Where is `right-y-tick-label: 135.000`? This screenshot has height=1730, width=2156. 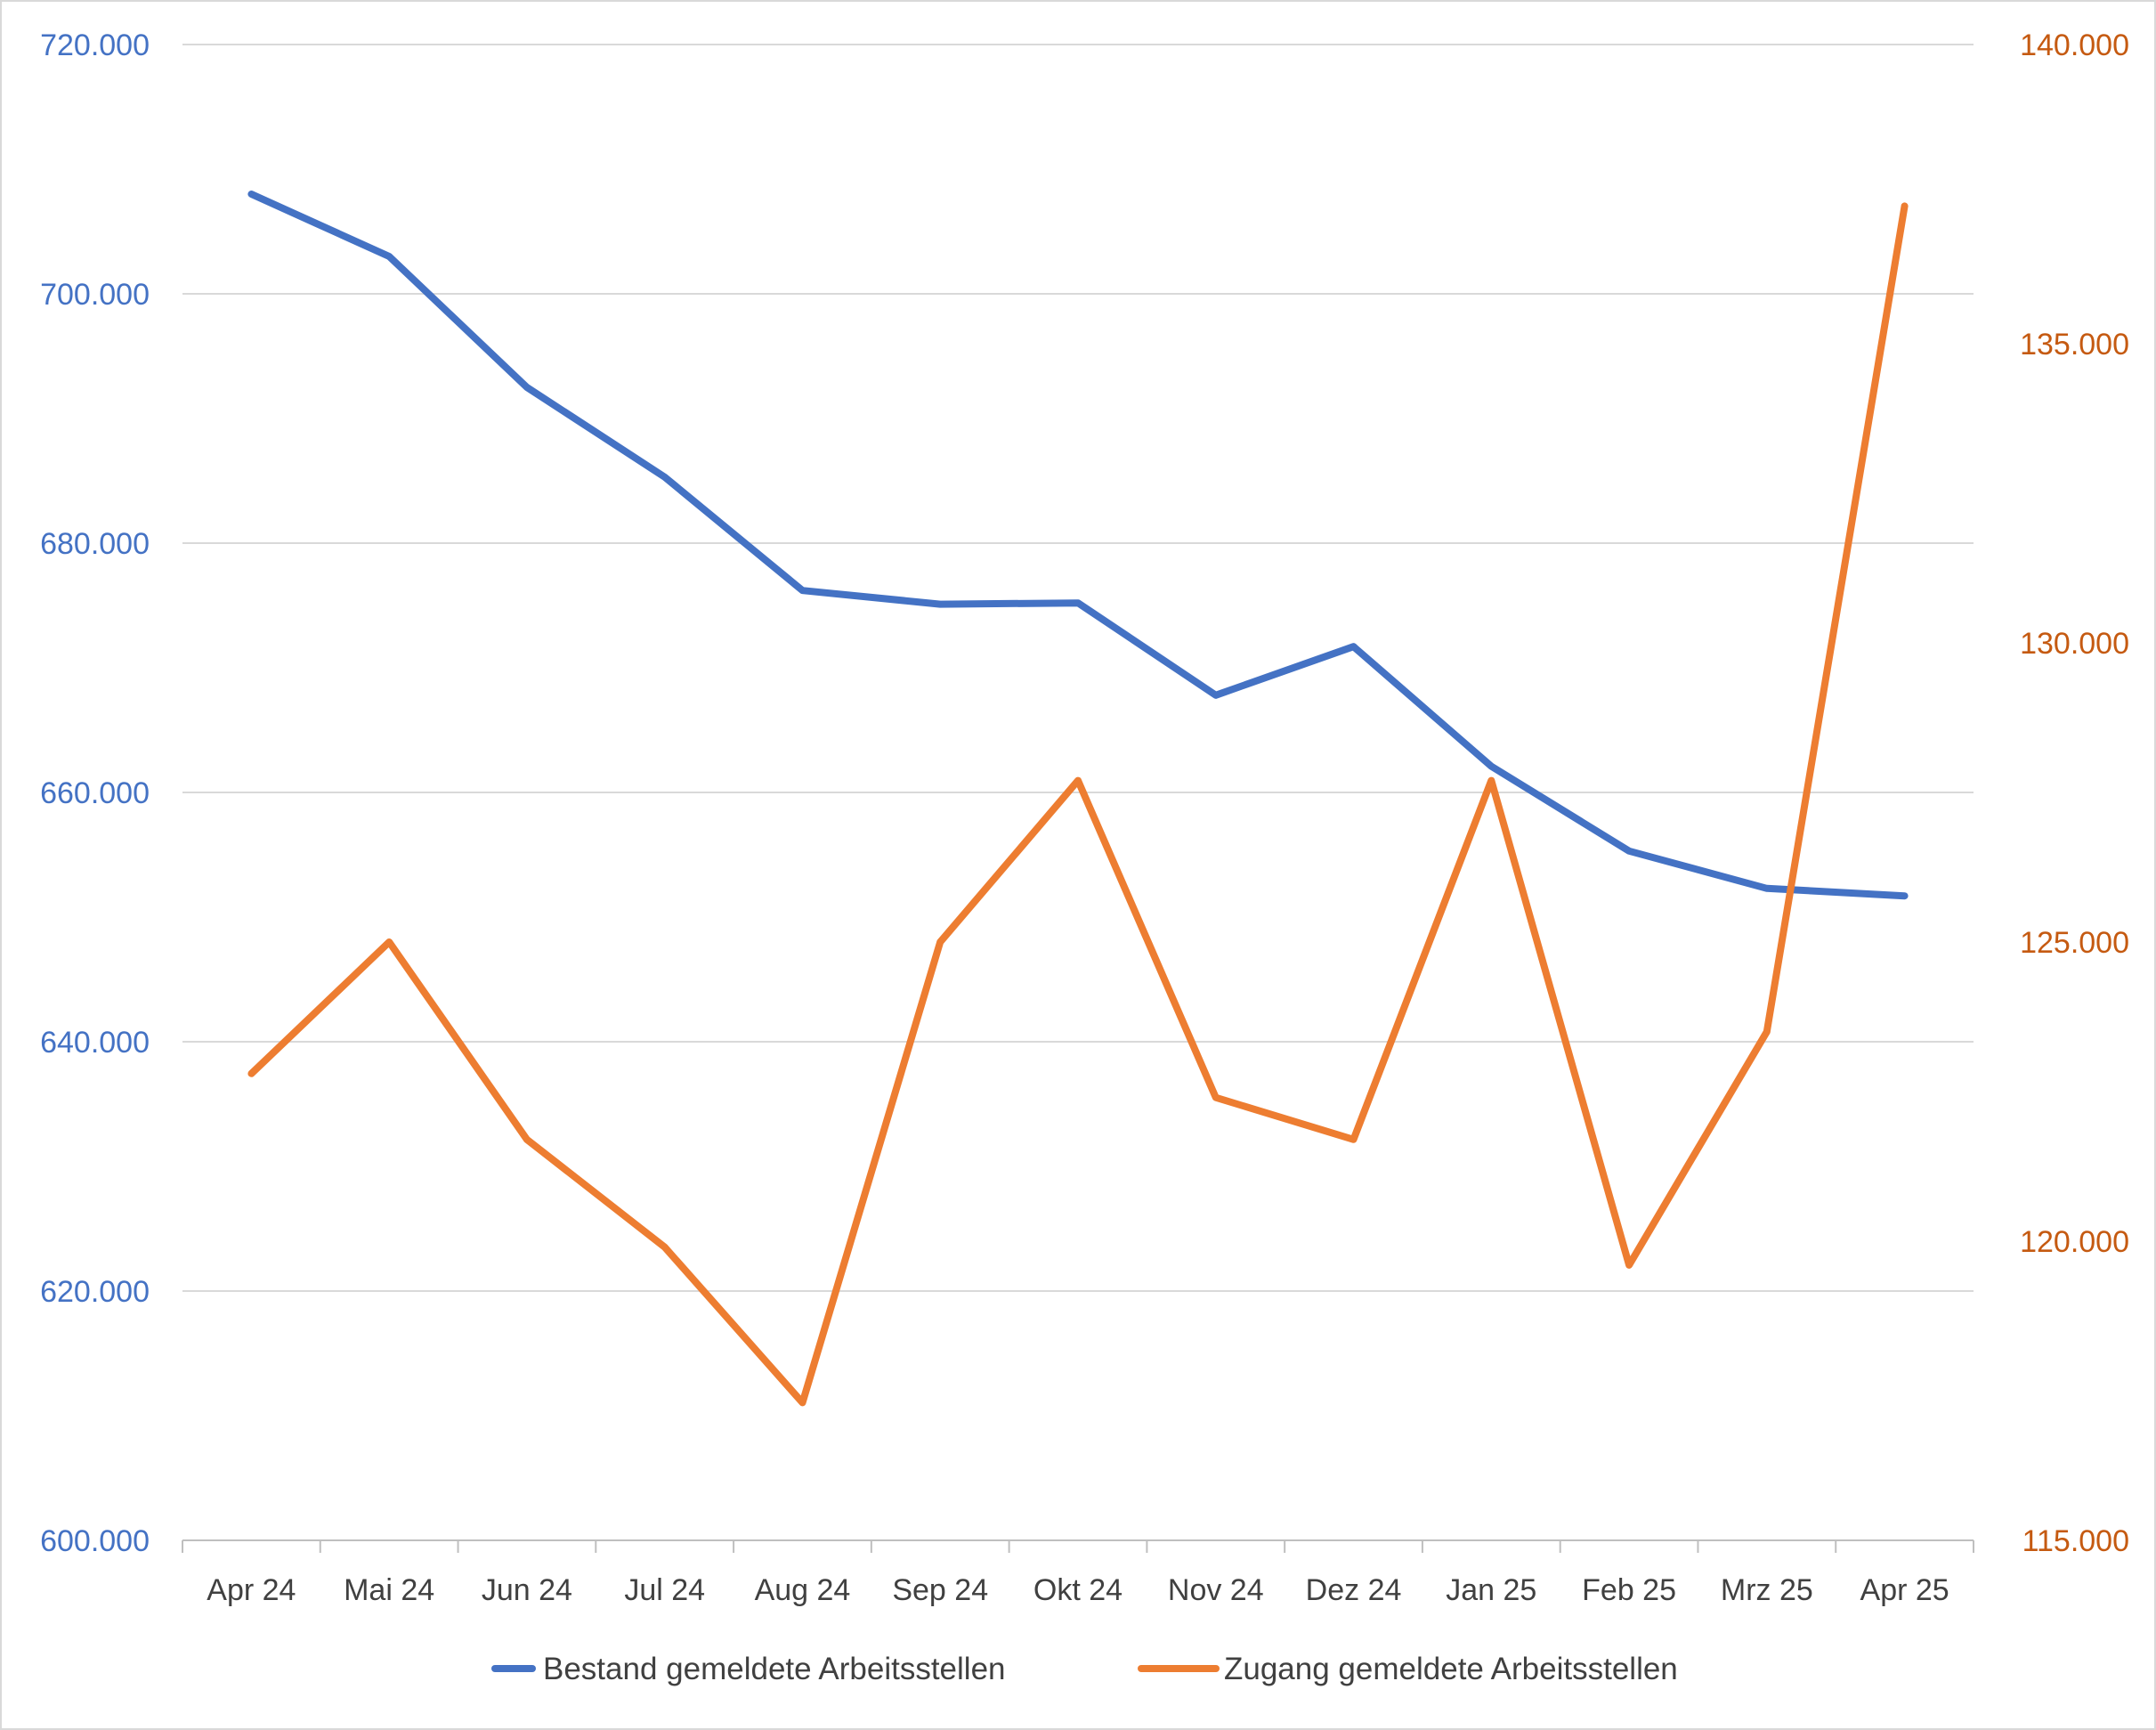 right-y-tick-label: 135.000 is located at coordinates (2074, 344).